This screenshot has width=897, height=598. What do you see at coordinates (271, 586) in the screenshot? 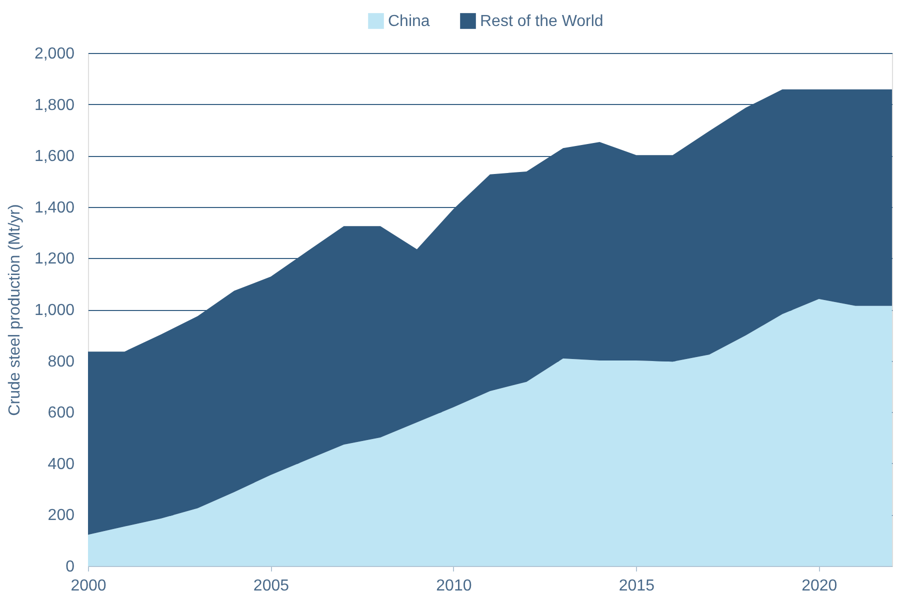
I see `x-tick-label: 2005` at bounding box center [271, 586].